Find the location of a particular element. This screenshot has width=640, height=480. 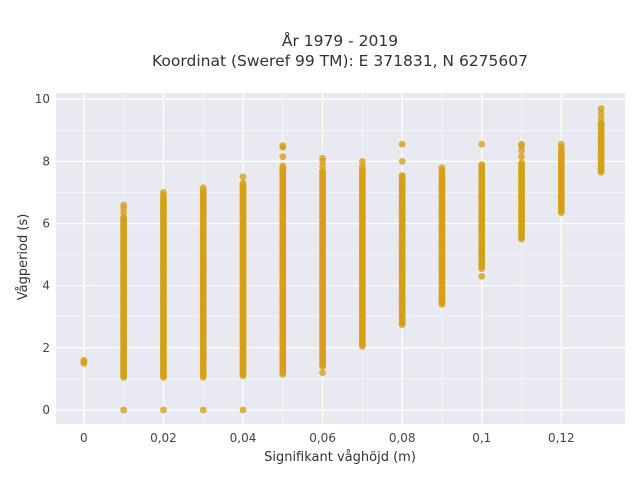

y-tick-label: 0 is located at coordinates (46, 410).